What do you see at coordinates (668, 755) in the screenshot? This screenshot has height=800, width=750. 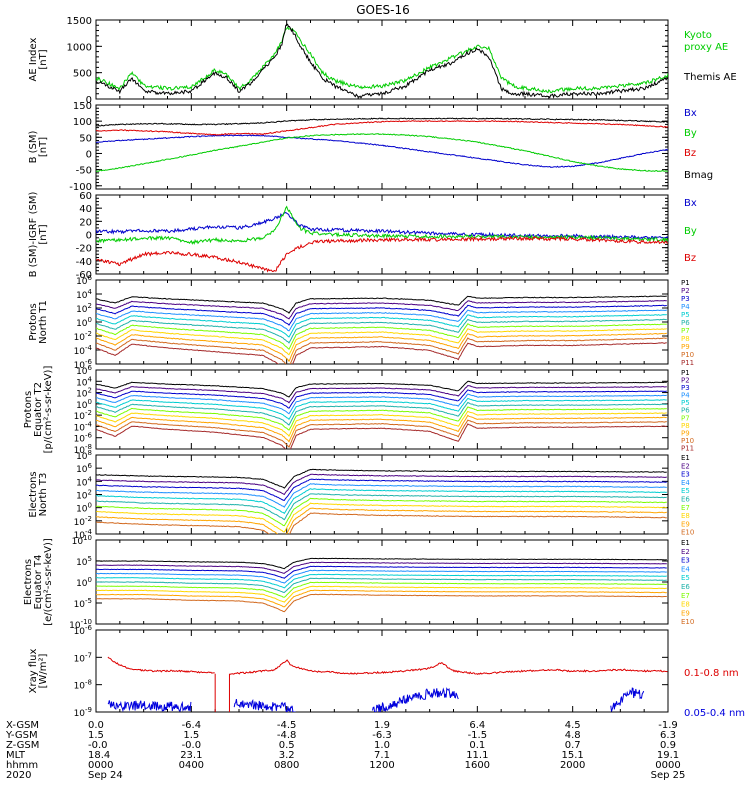 I see `ephem-value: 19.1` at bounding box center [668, 755].